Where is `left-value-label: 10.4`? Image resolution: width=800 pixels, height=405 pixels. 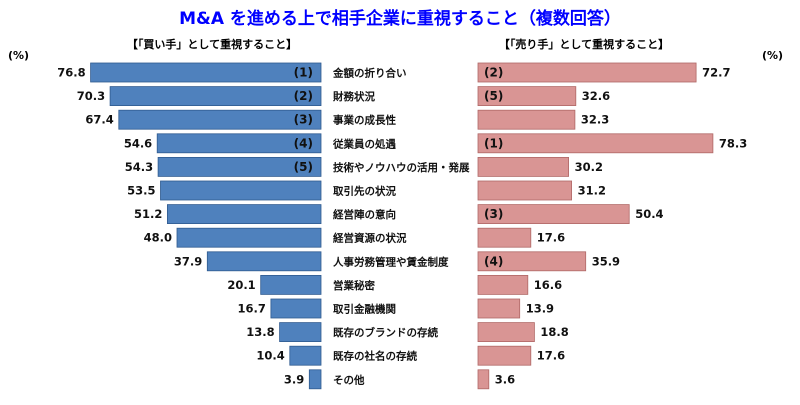 left-value-label: 10.4 is located at coordinates (270, 356).